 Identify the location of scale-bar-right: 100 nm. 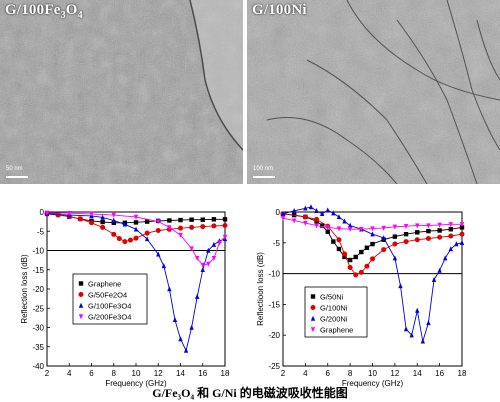
(264, 173).